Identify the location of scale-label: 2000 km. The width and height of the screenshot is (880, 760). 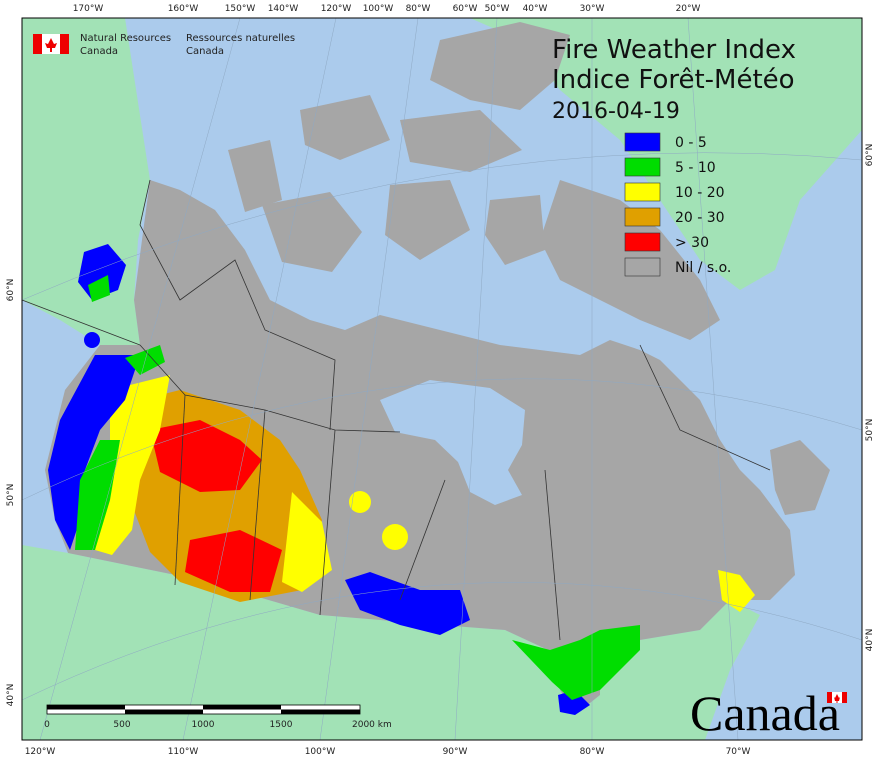
(372, 725).